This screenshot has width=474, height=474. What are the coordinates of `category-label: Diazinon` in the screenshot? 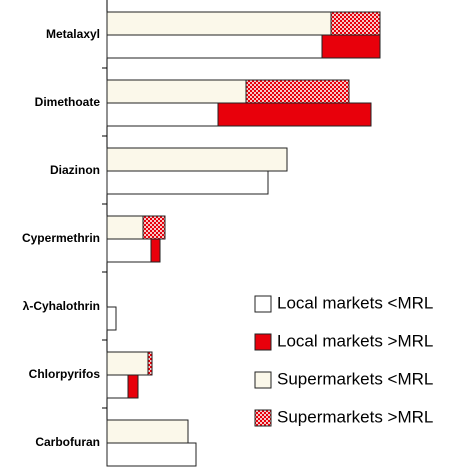 It's located at (75, 170).